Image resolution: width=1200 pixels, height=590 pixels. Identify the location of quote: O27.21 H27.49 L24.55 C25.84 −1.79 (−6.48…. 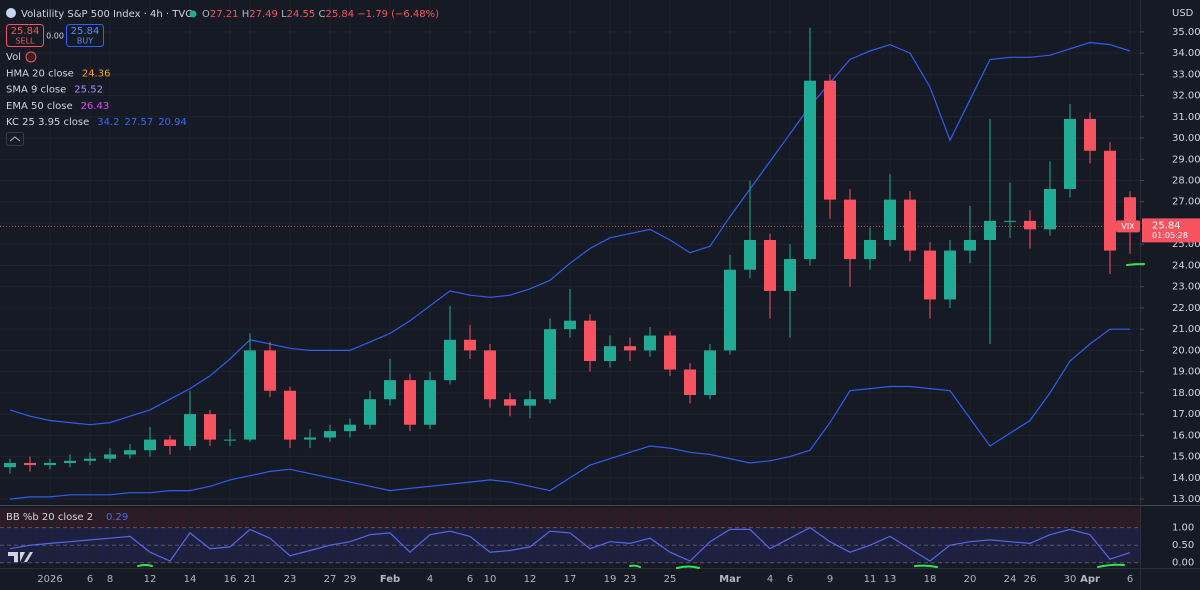
(320, 14).